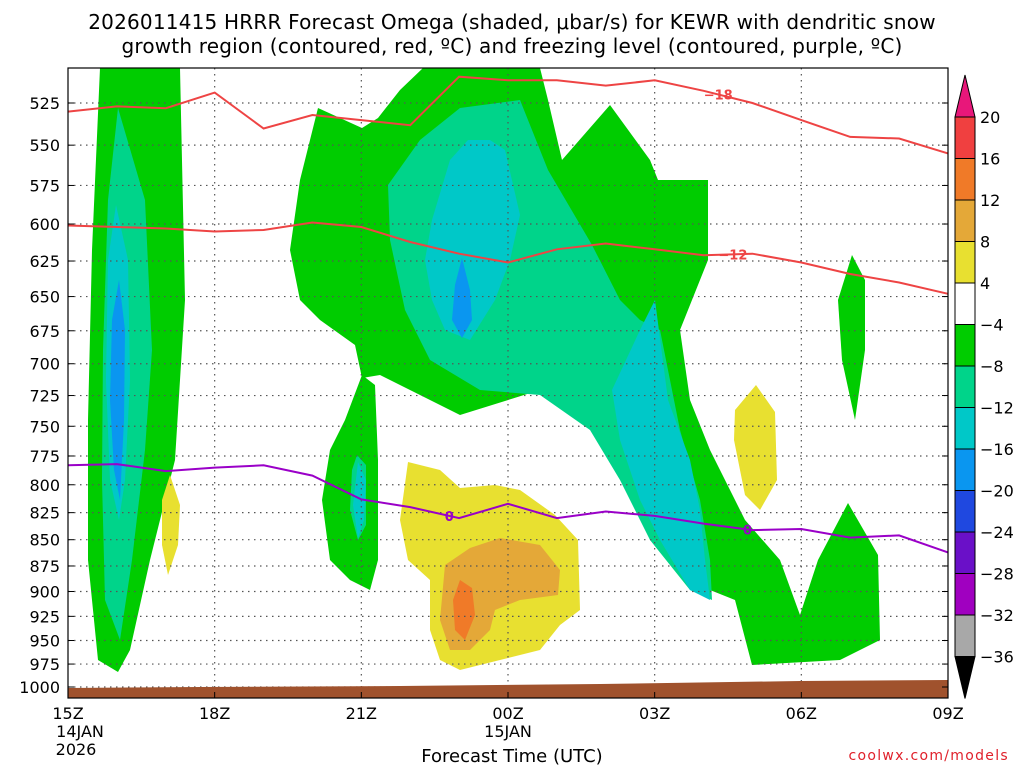 The image size is (1024, 768). Describe the element at coordinates (990, 200) in the screenshot. I see `colorbar-label: 12` at that location.